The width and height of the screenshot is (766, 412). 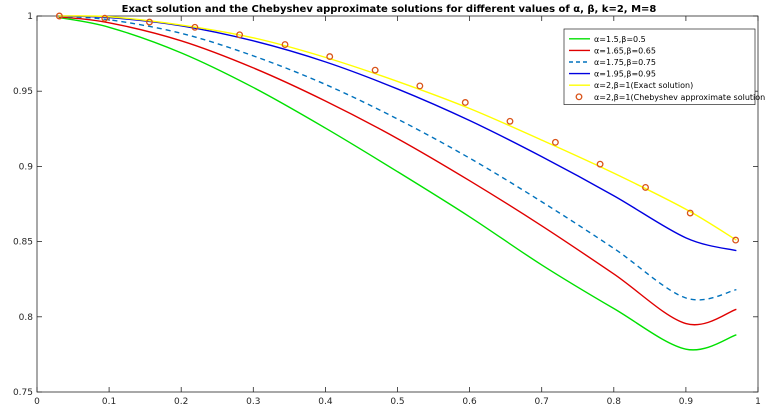 What do you see at coordinates (686, 402) in the screenshot?
I see `x-tick-label: 0.9` at bounding box center [686, 402].